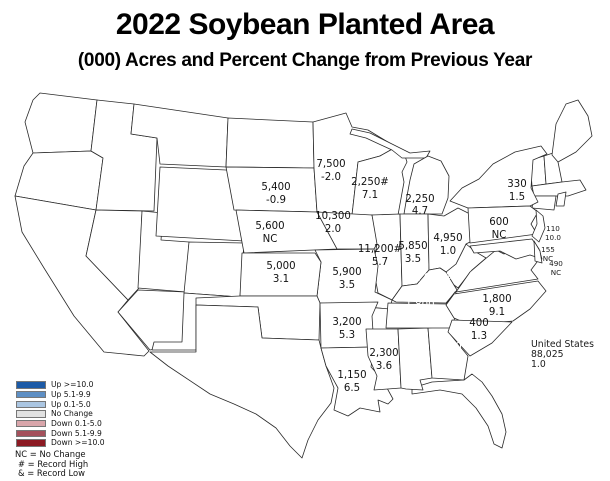  I want to click on side-label-DE: 155 NC, so click(548, 254).